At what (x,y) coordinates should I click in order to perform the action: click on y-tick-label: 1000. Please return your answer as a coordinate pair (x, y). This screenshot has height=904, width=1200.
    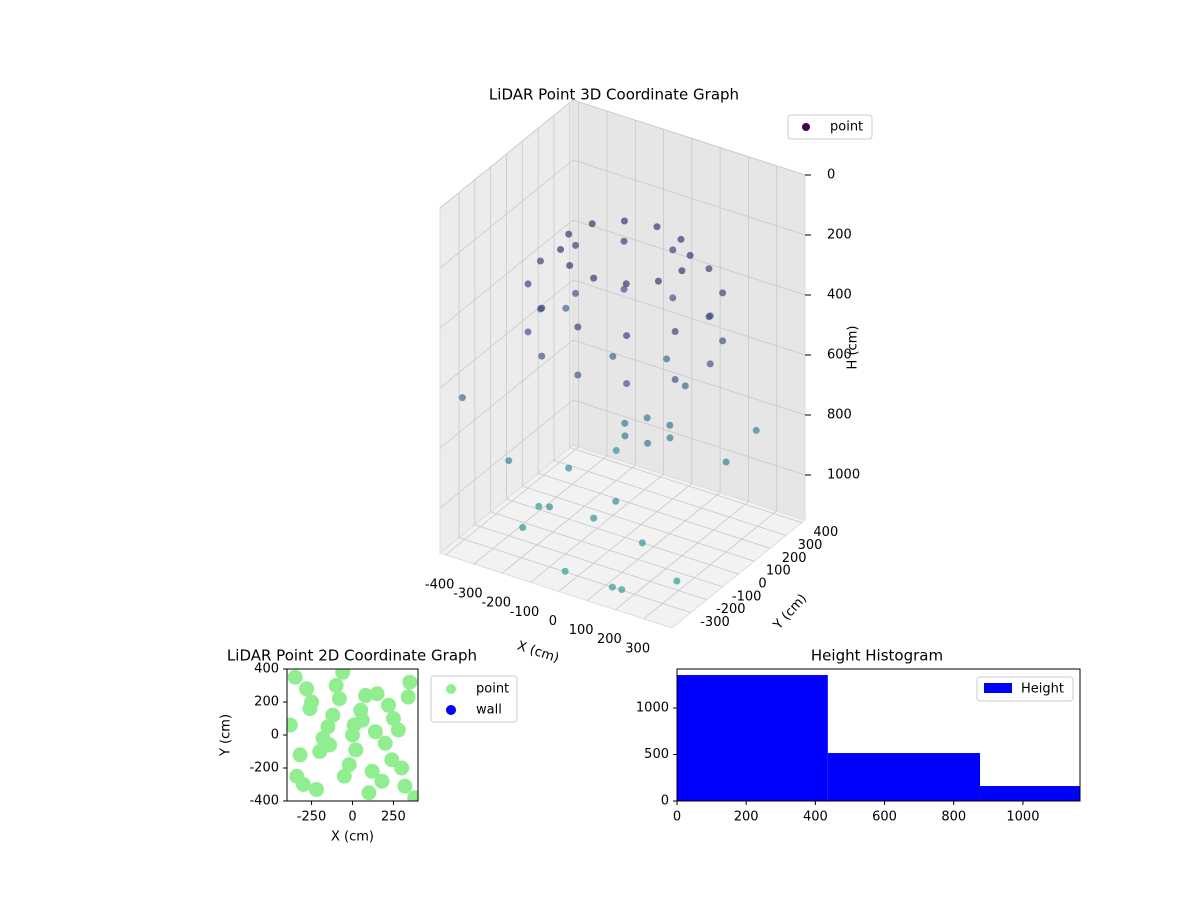
    Looking at the image, I should click on (652, 708).